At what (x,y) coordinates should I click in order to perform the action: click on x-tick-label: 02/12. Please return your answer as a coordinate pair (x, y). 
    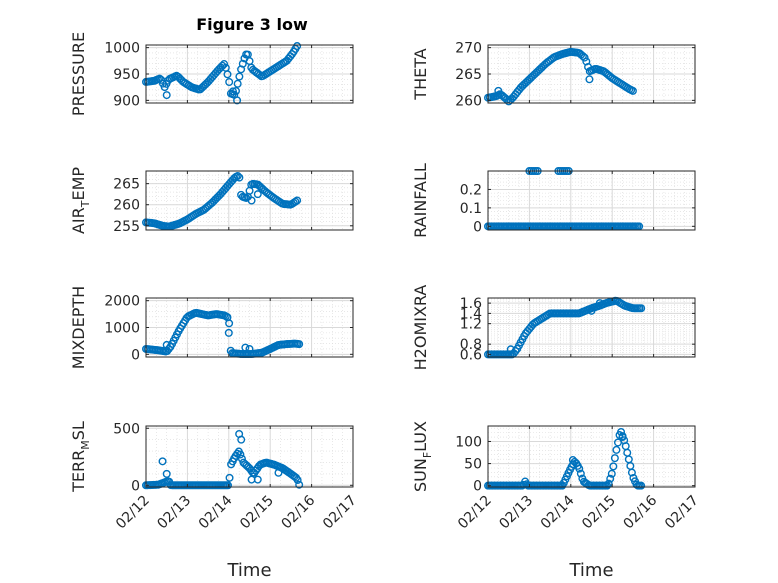
    Looking at the image, I should click on (475, 513).